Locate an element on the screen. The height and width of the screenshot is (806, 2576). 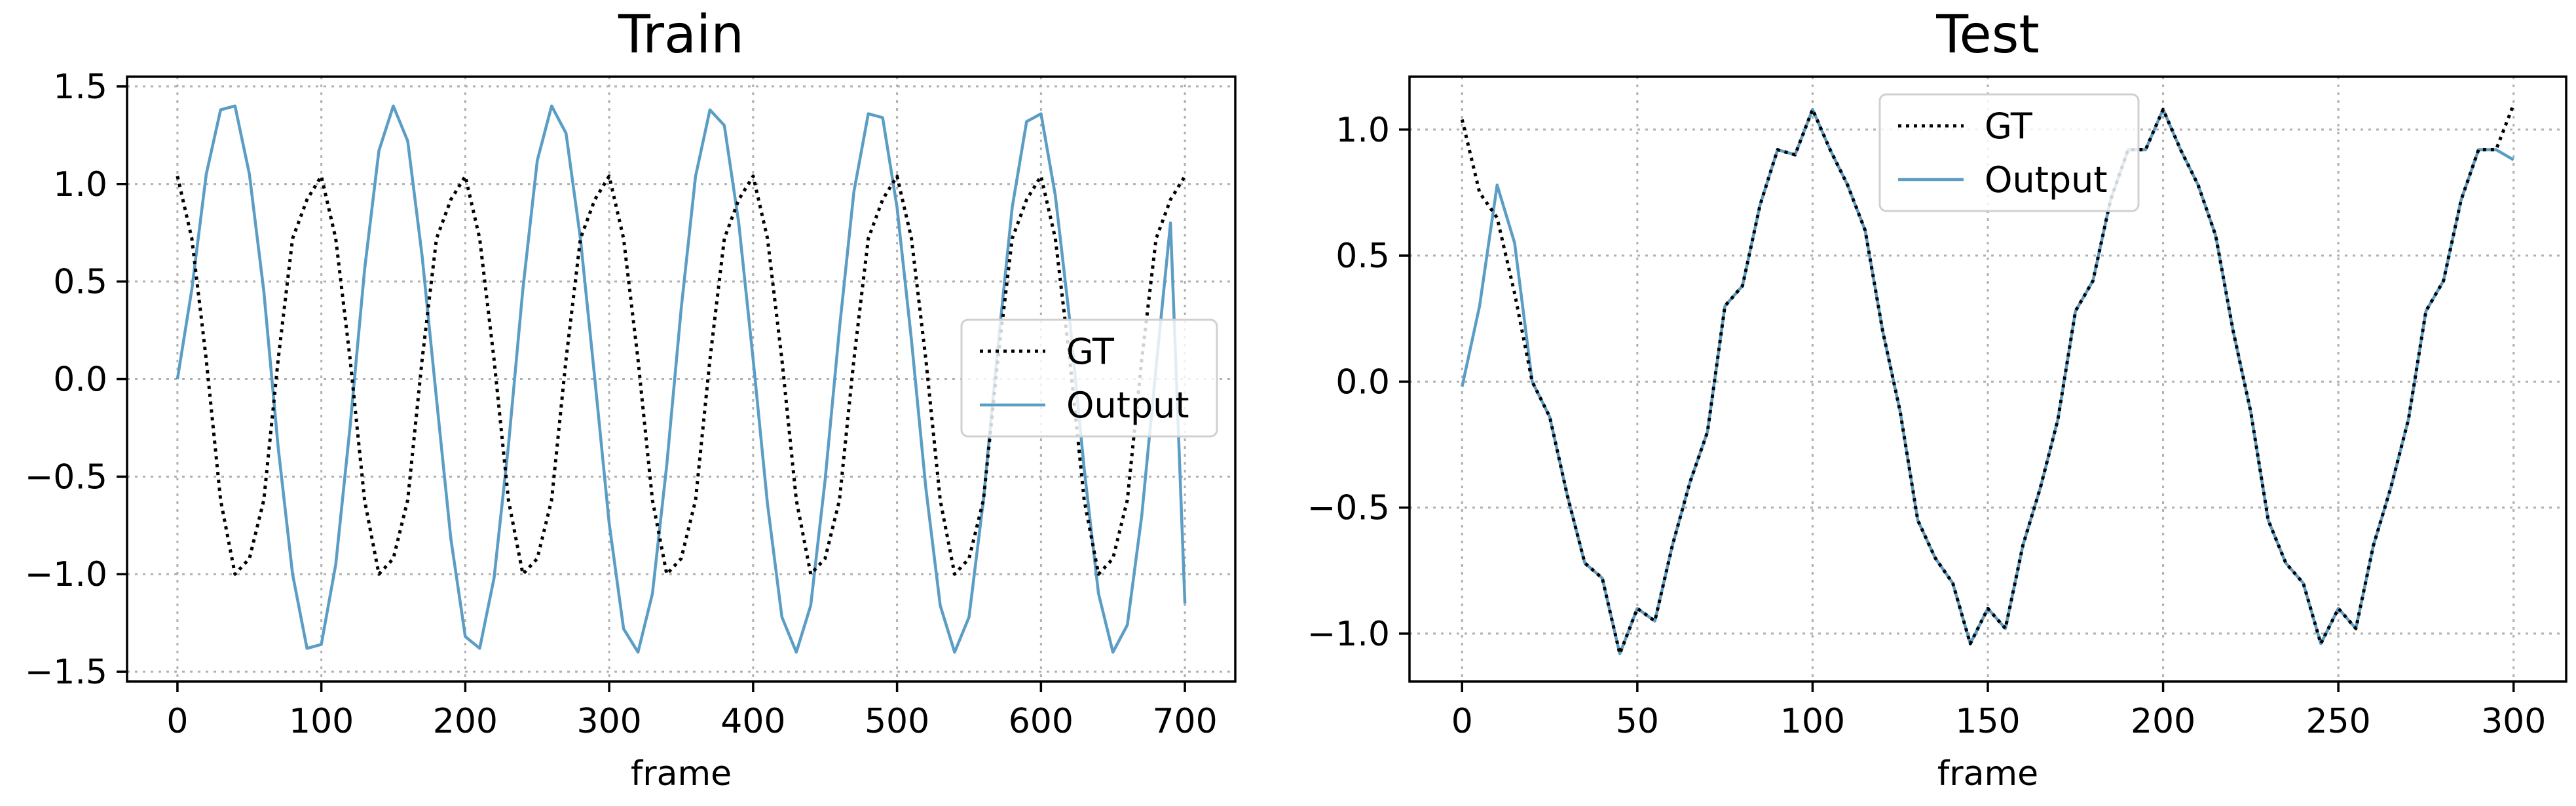
x-tick-label: 50 is located at coordinates (1637, 721).